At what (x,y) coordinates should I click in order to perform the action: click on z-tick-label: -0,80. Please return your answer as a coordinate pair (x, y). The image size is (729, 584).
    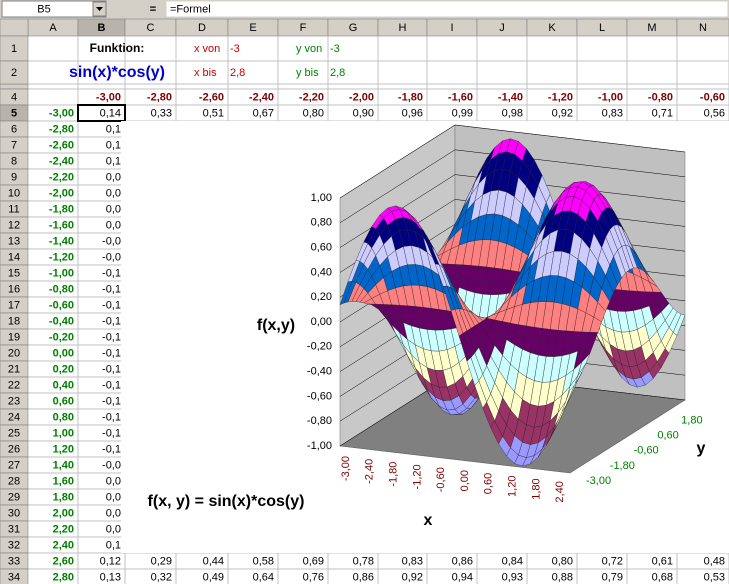
    Looking at the image, I should click on (319, 421).